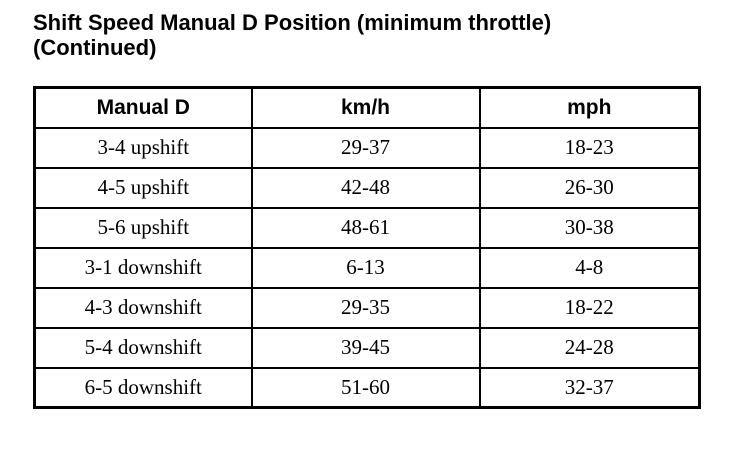 This screenshot has height=460, width=736. What do you see at coordinates (143, 227) in the screenshot?
I see `cell-shift-name: 5-6 upshift` at bounding box center [143, 227].